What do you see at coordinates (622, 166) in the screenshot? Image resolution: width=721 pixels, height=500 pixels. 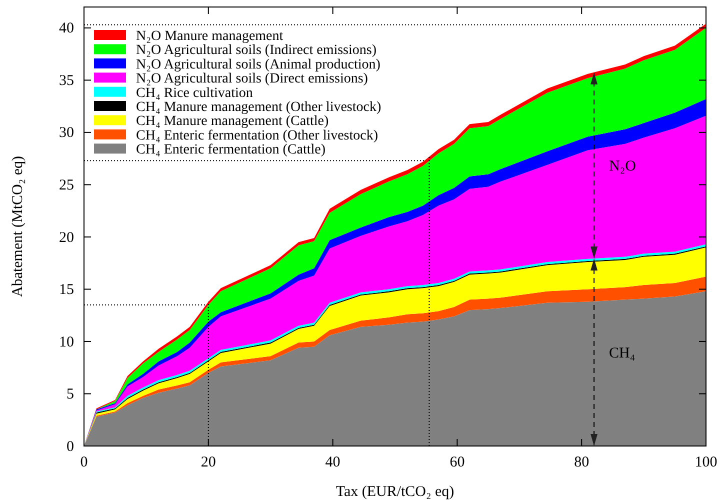 I see `annotation: N₂O` at bounding box center [622, 166].